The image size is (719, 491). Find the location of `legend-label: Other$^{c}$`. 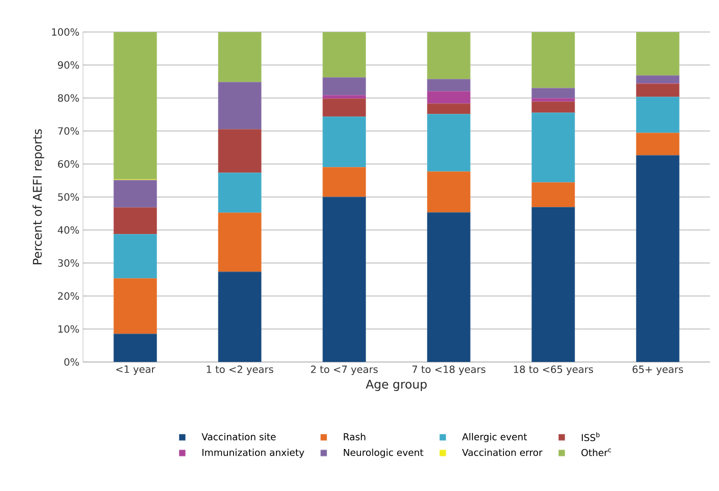

legend-label: Other$^{c}$ is located at coordinates (596, 452).